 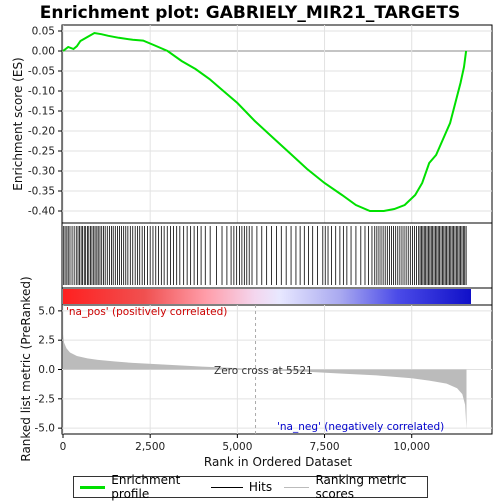 I want to click on metric-y-axis-title: Ranked list metric (PreRanked), so click(x=26, y=368).